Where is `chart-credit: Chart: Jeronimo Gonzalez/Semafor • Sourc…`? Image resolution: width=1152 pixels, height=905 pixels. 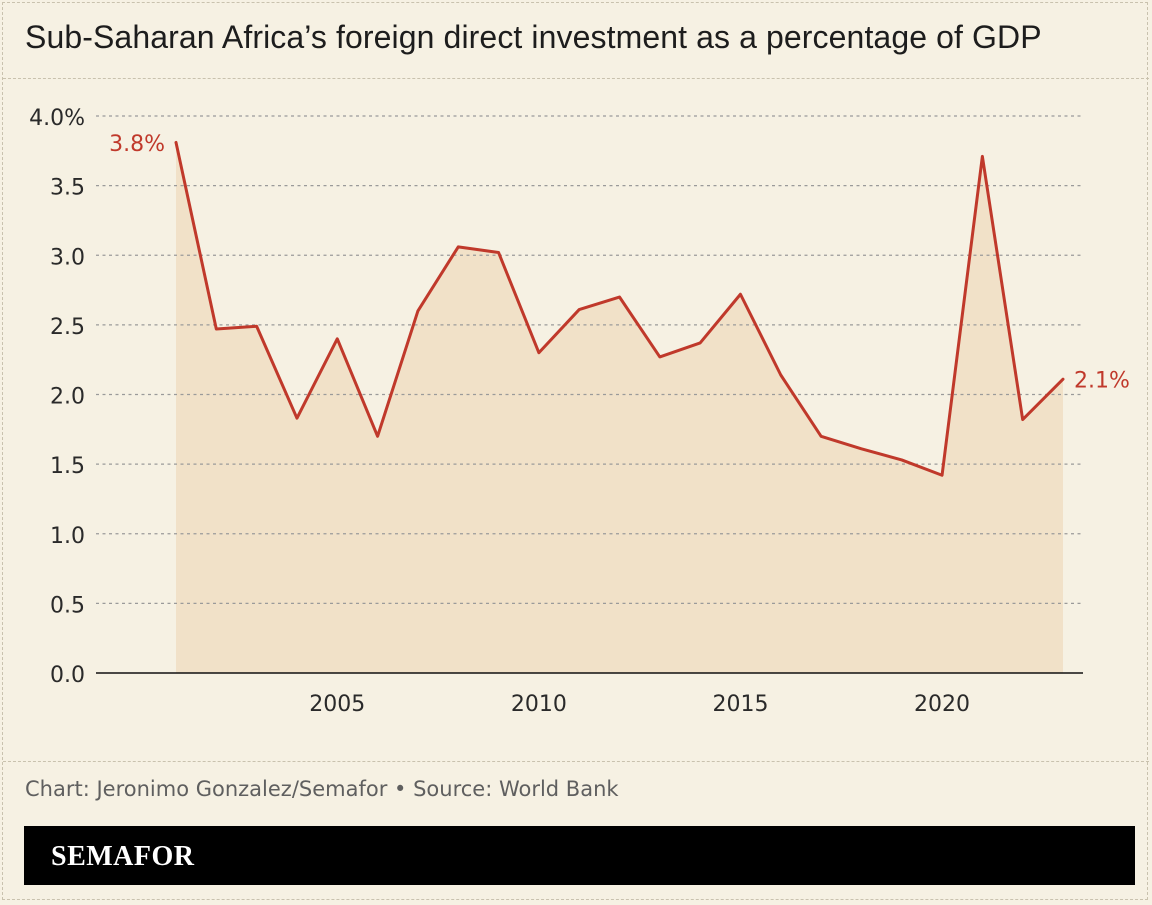
chart-credit: Chart: Jeronimo Gonzalez/Semafor • Sourc… is located at coordinates (322, 789).